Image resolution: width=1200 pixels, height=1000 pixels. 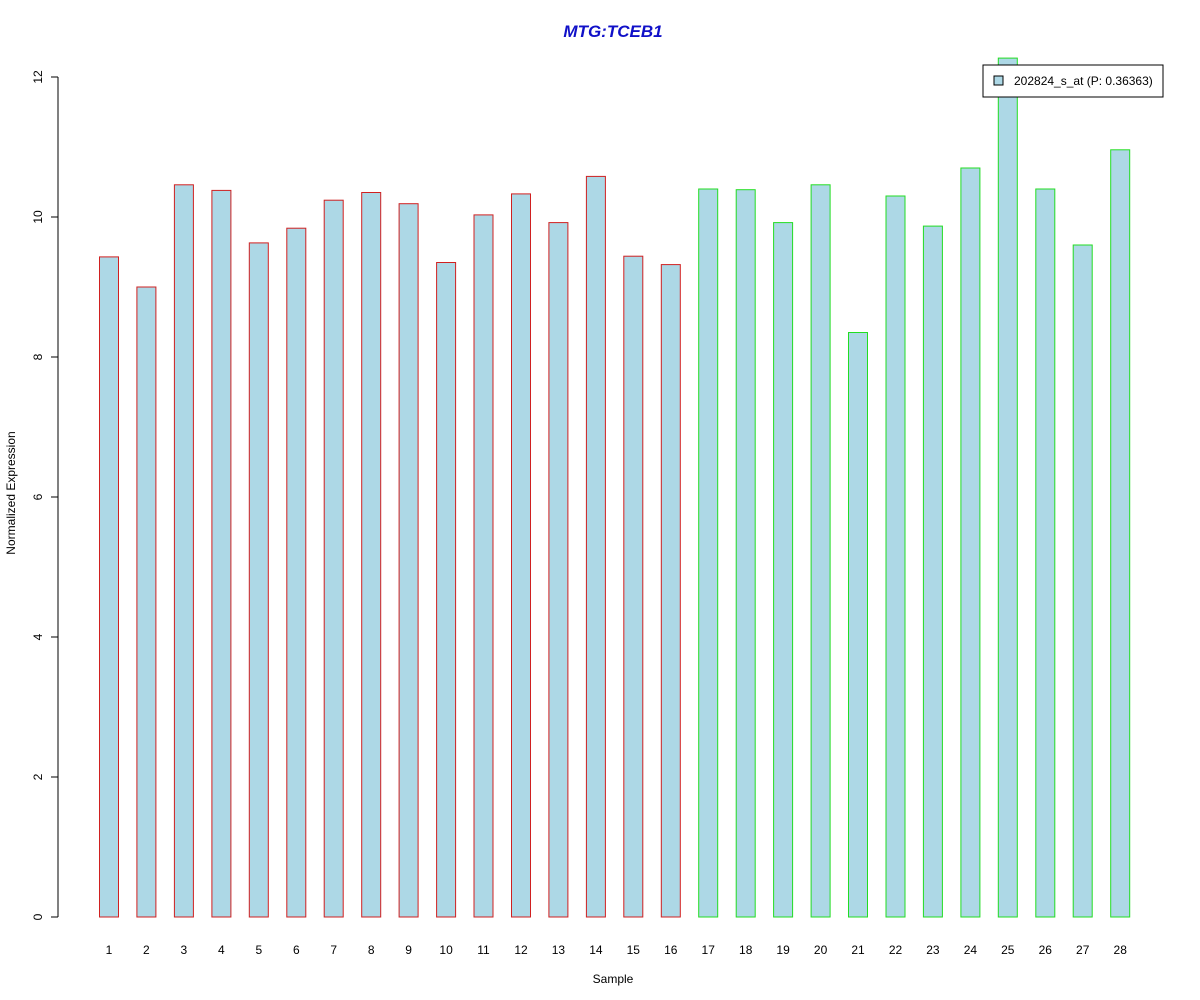 What do you see at coordinates (109, 950) in the screenshot?
I see `x-tick-label: 1` at bounding box center [109, 950].